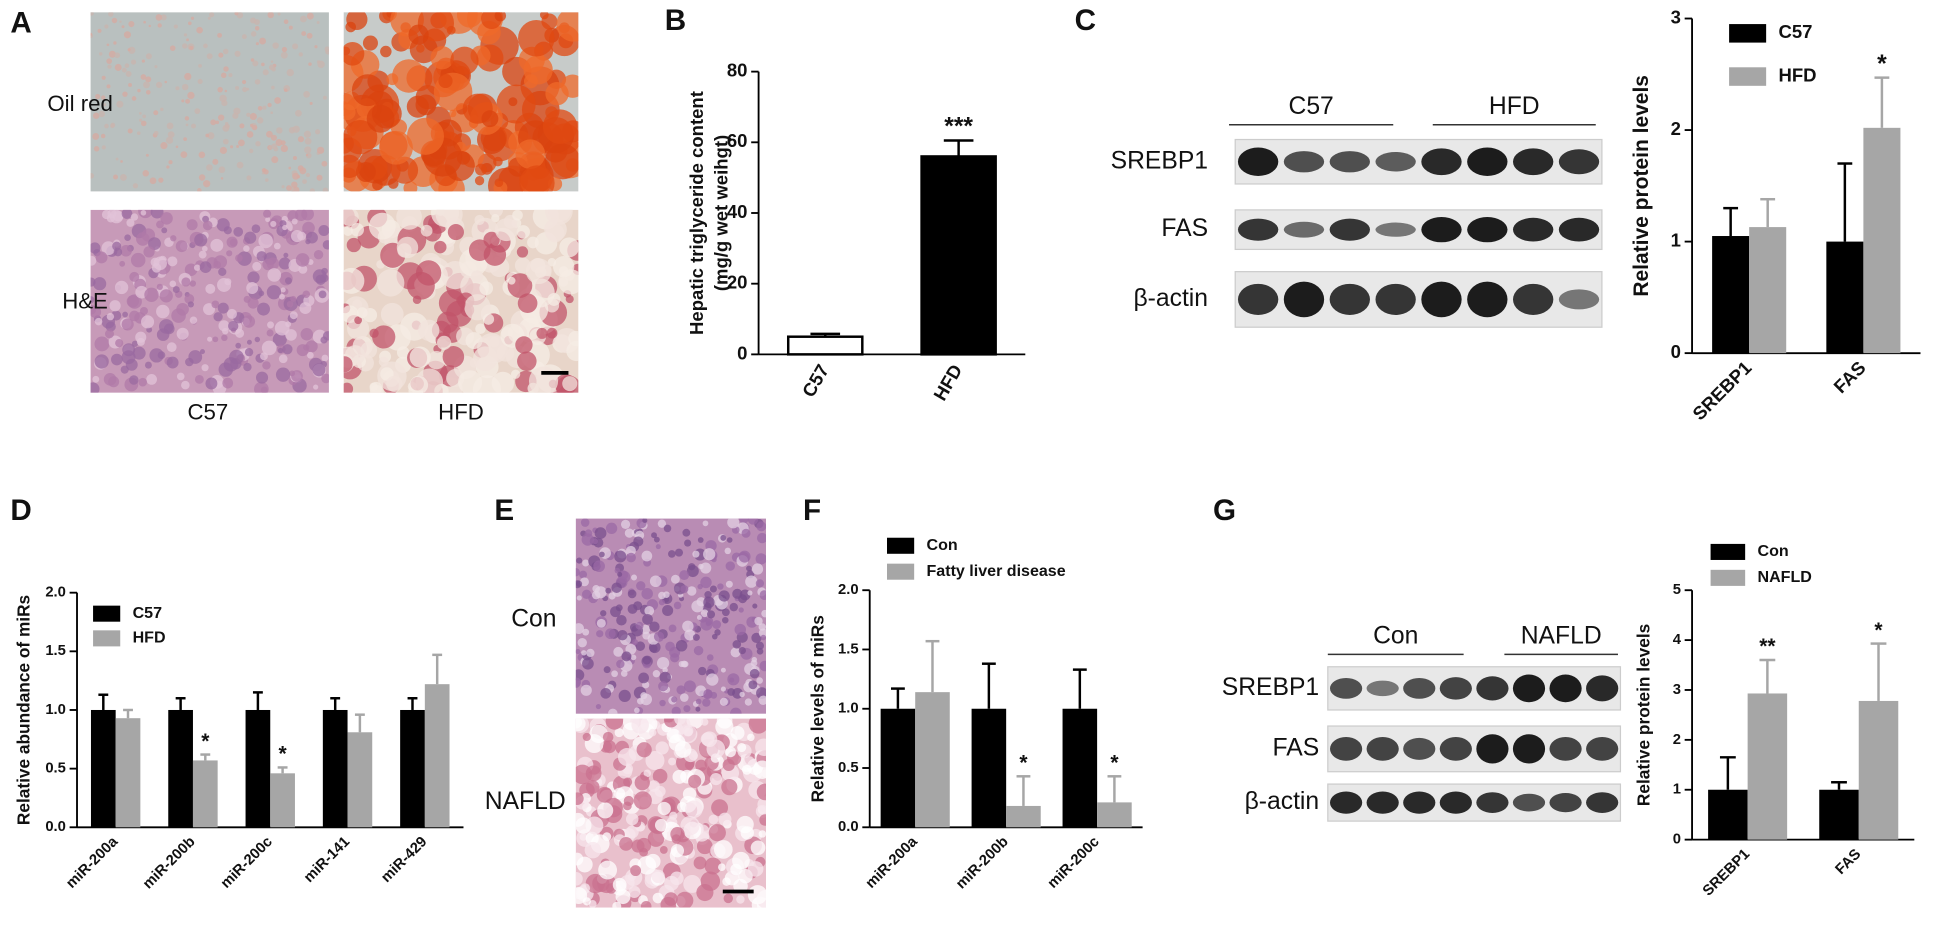  I want to click on y-tick-label: 2.0, so click(55, 593).